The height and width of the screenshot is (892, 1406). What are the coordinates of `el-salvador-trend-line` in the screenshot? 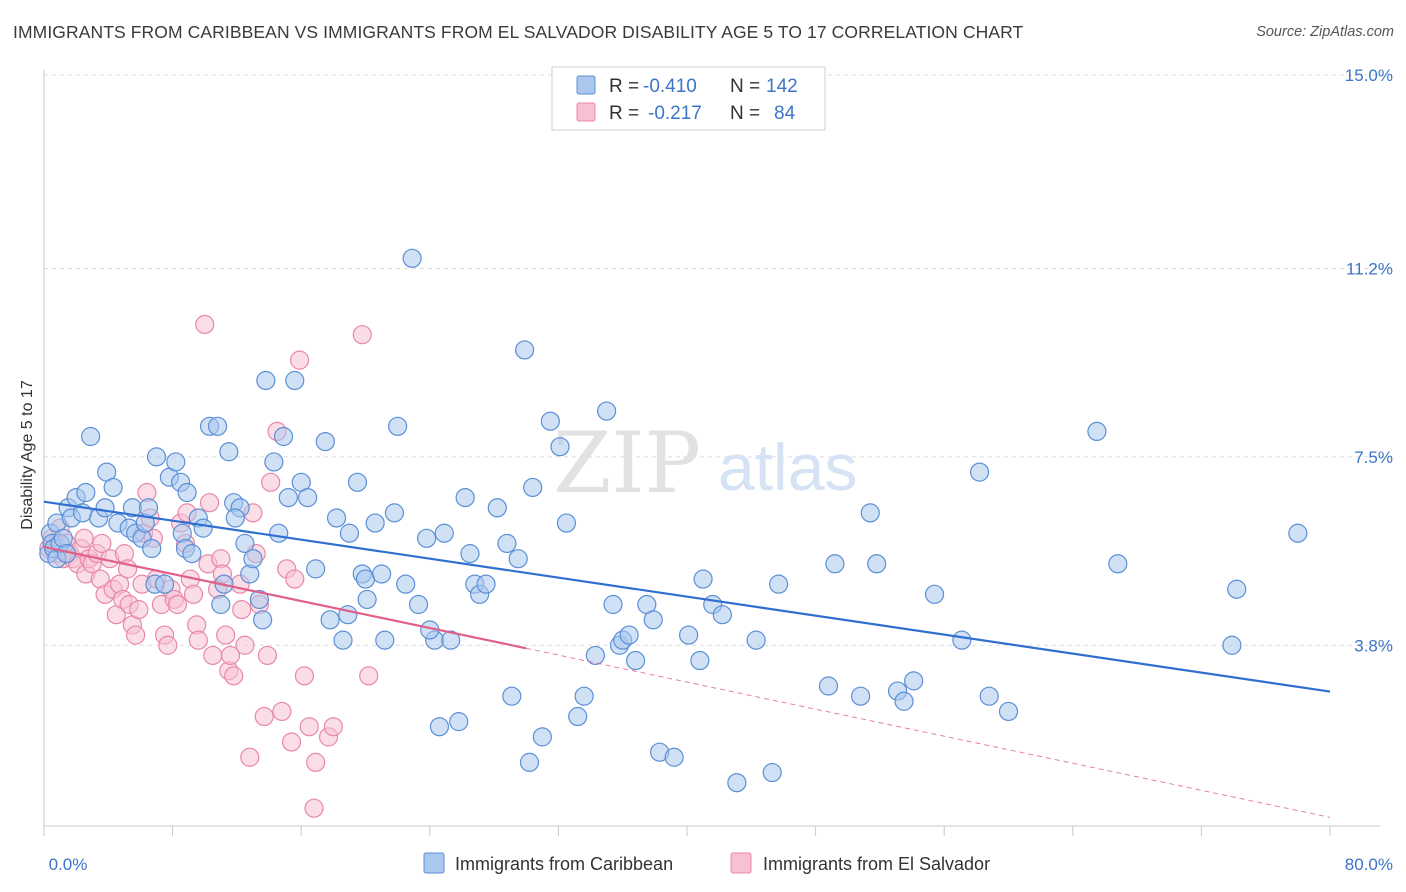 It's located at (285, 597).